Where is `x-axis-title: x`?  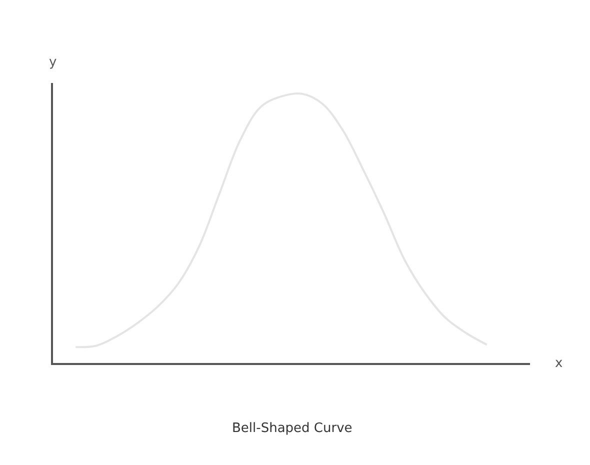 x-axis-title: x is located at coordinates (559, 363).